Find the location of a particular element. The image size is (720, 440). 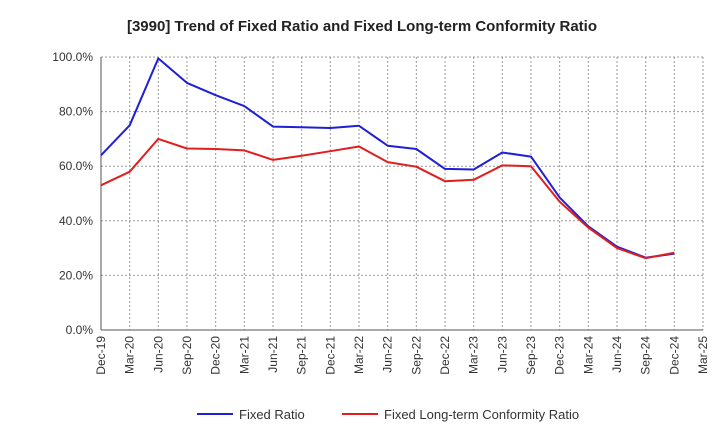

x-tick-label: Dec-21 is located at coordinates (330, 355).